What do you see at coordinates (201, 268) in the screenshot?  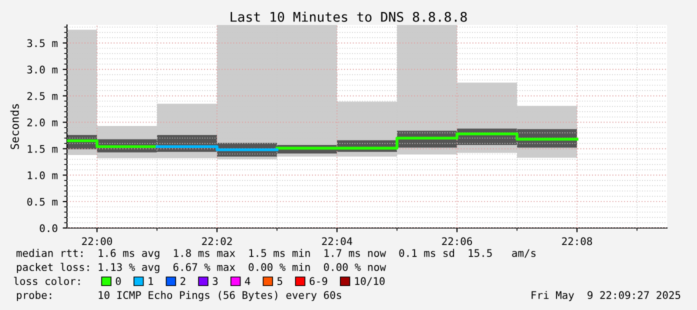 I see `text: packet loss: 1.13 % avg 6.67 % max 0.00 % min 0.00 % now` at bounding box center [201, 268].